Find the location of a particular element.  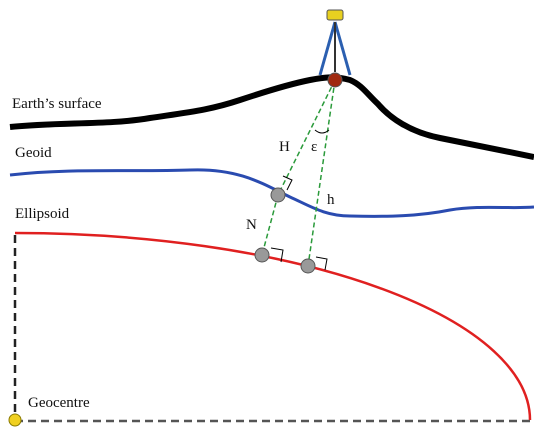

label: Ellipsoid is located at coordinates (42, 214).